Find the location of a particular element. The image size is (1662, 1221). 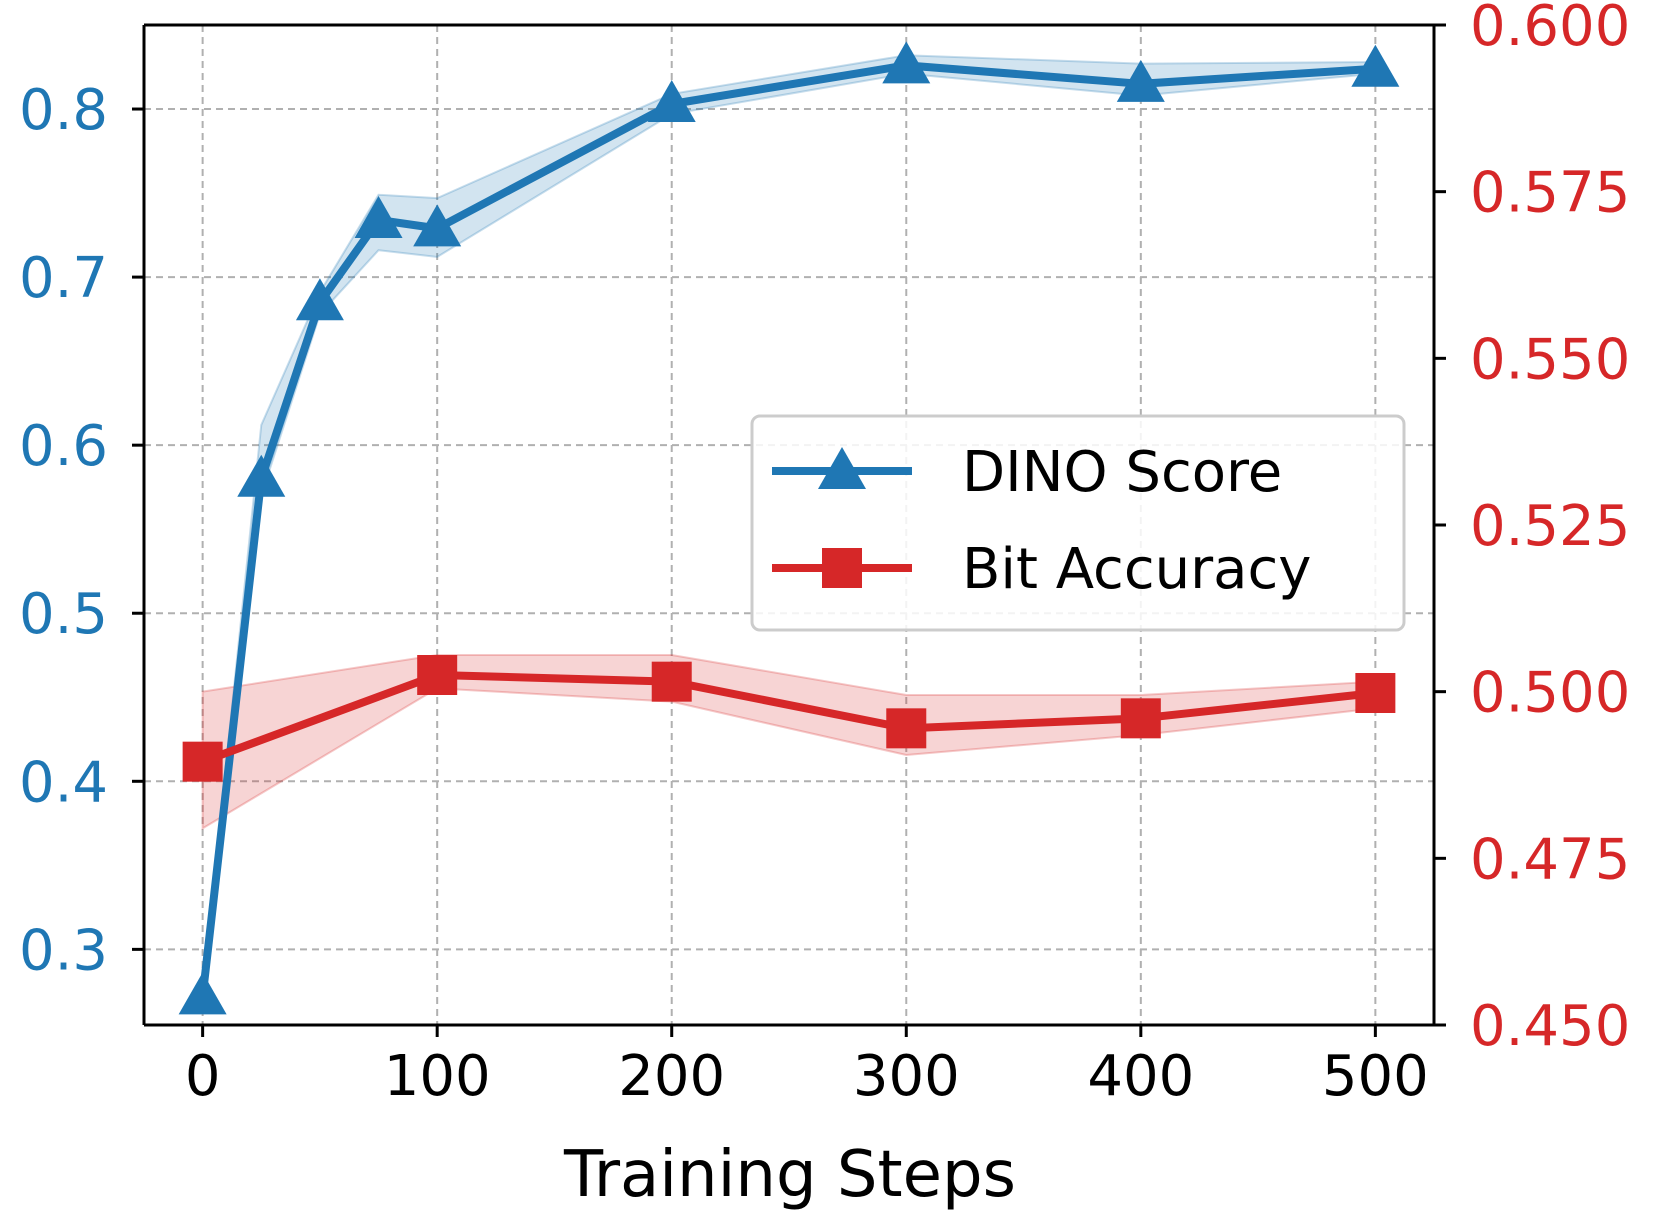

x-tick-label: 0 is located at coordinates (203, 1076).